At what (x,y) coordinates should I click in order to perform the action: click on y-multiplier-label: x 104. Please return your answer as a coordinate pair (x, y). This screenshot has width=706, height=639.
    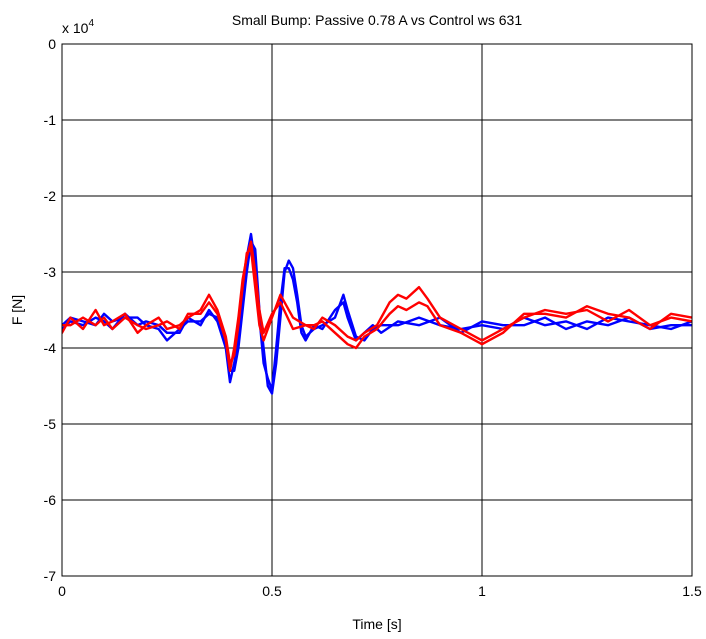
    Looking at the image, I should click on (78, 27).